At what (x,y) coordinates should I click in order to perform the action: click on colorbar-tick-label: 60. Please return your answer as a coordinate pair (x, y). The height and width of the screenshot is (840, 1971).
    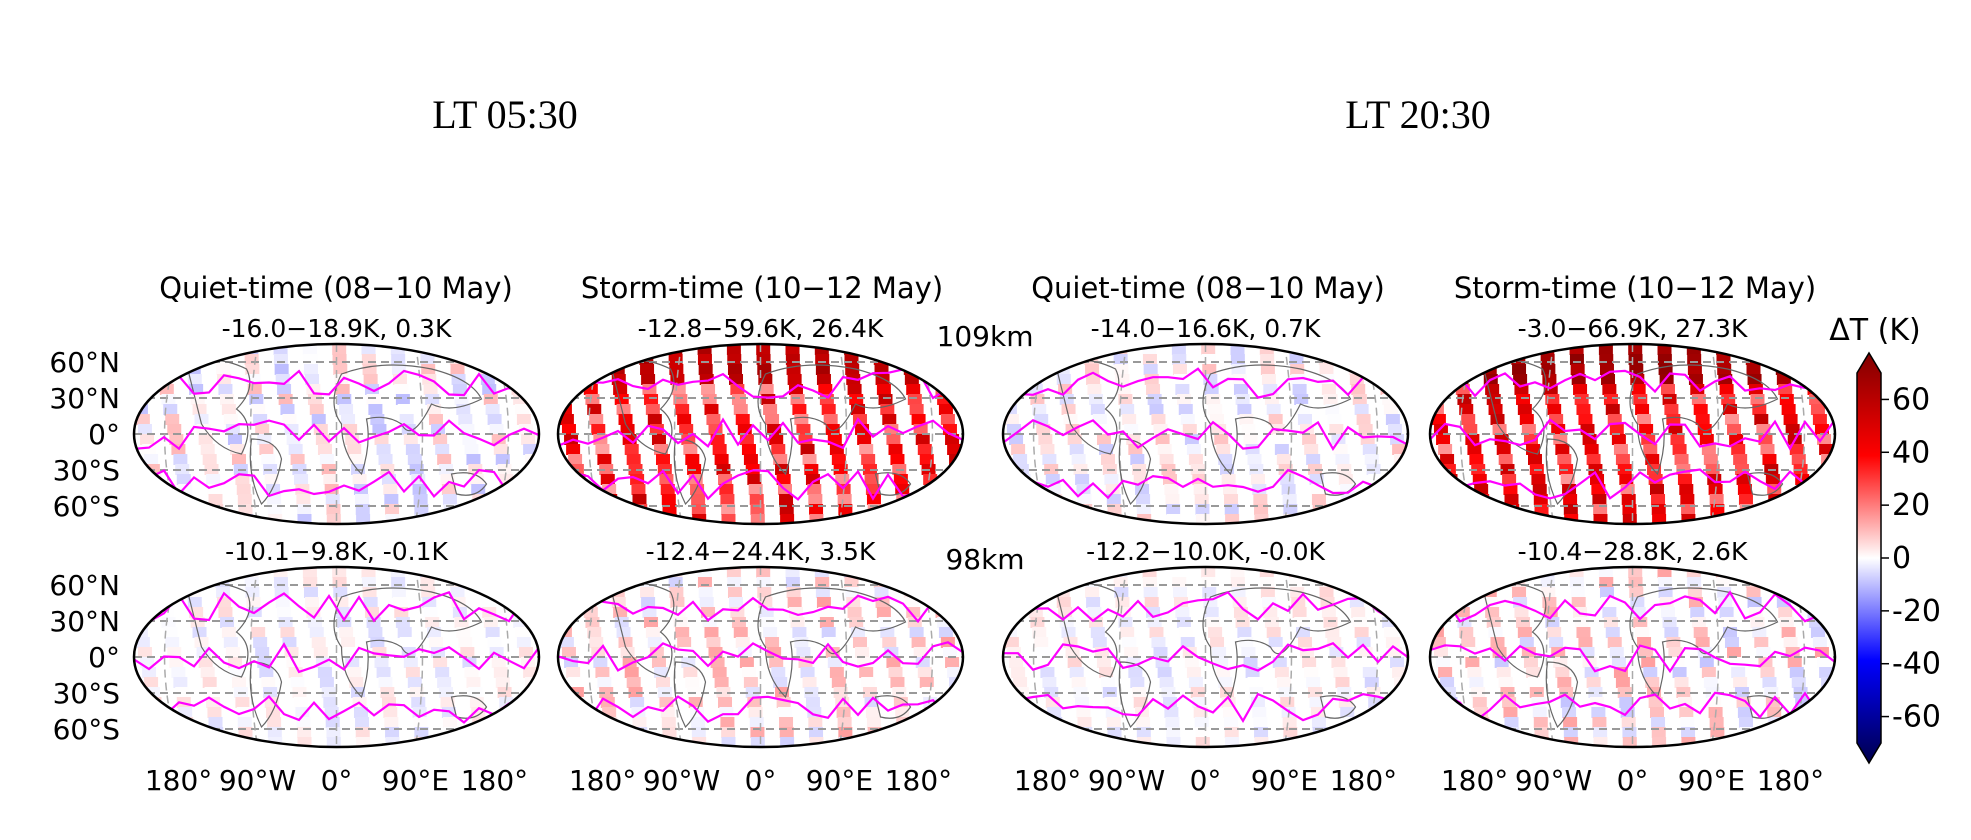
    Looking at the image, I should click on (1911, 399).